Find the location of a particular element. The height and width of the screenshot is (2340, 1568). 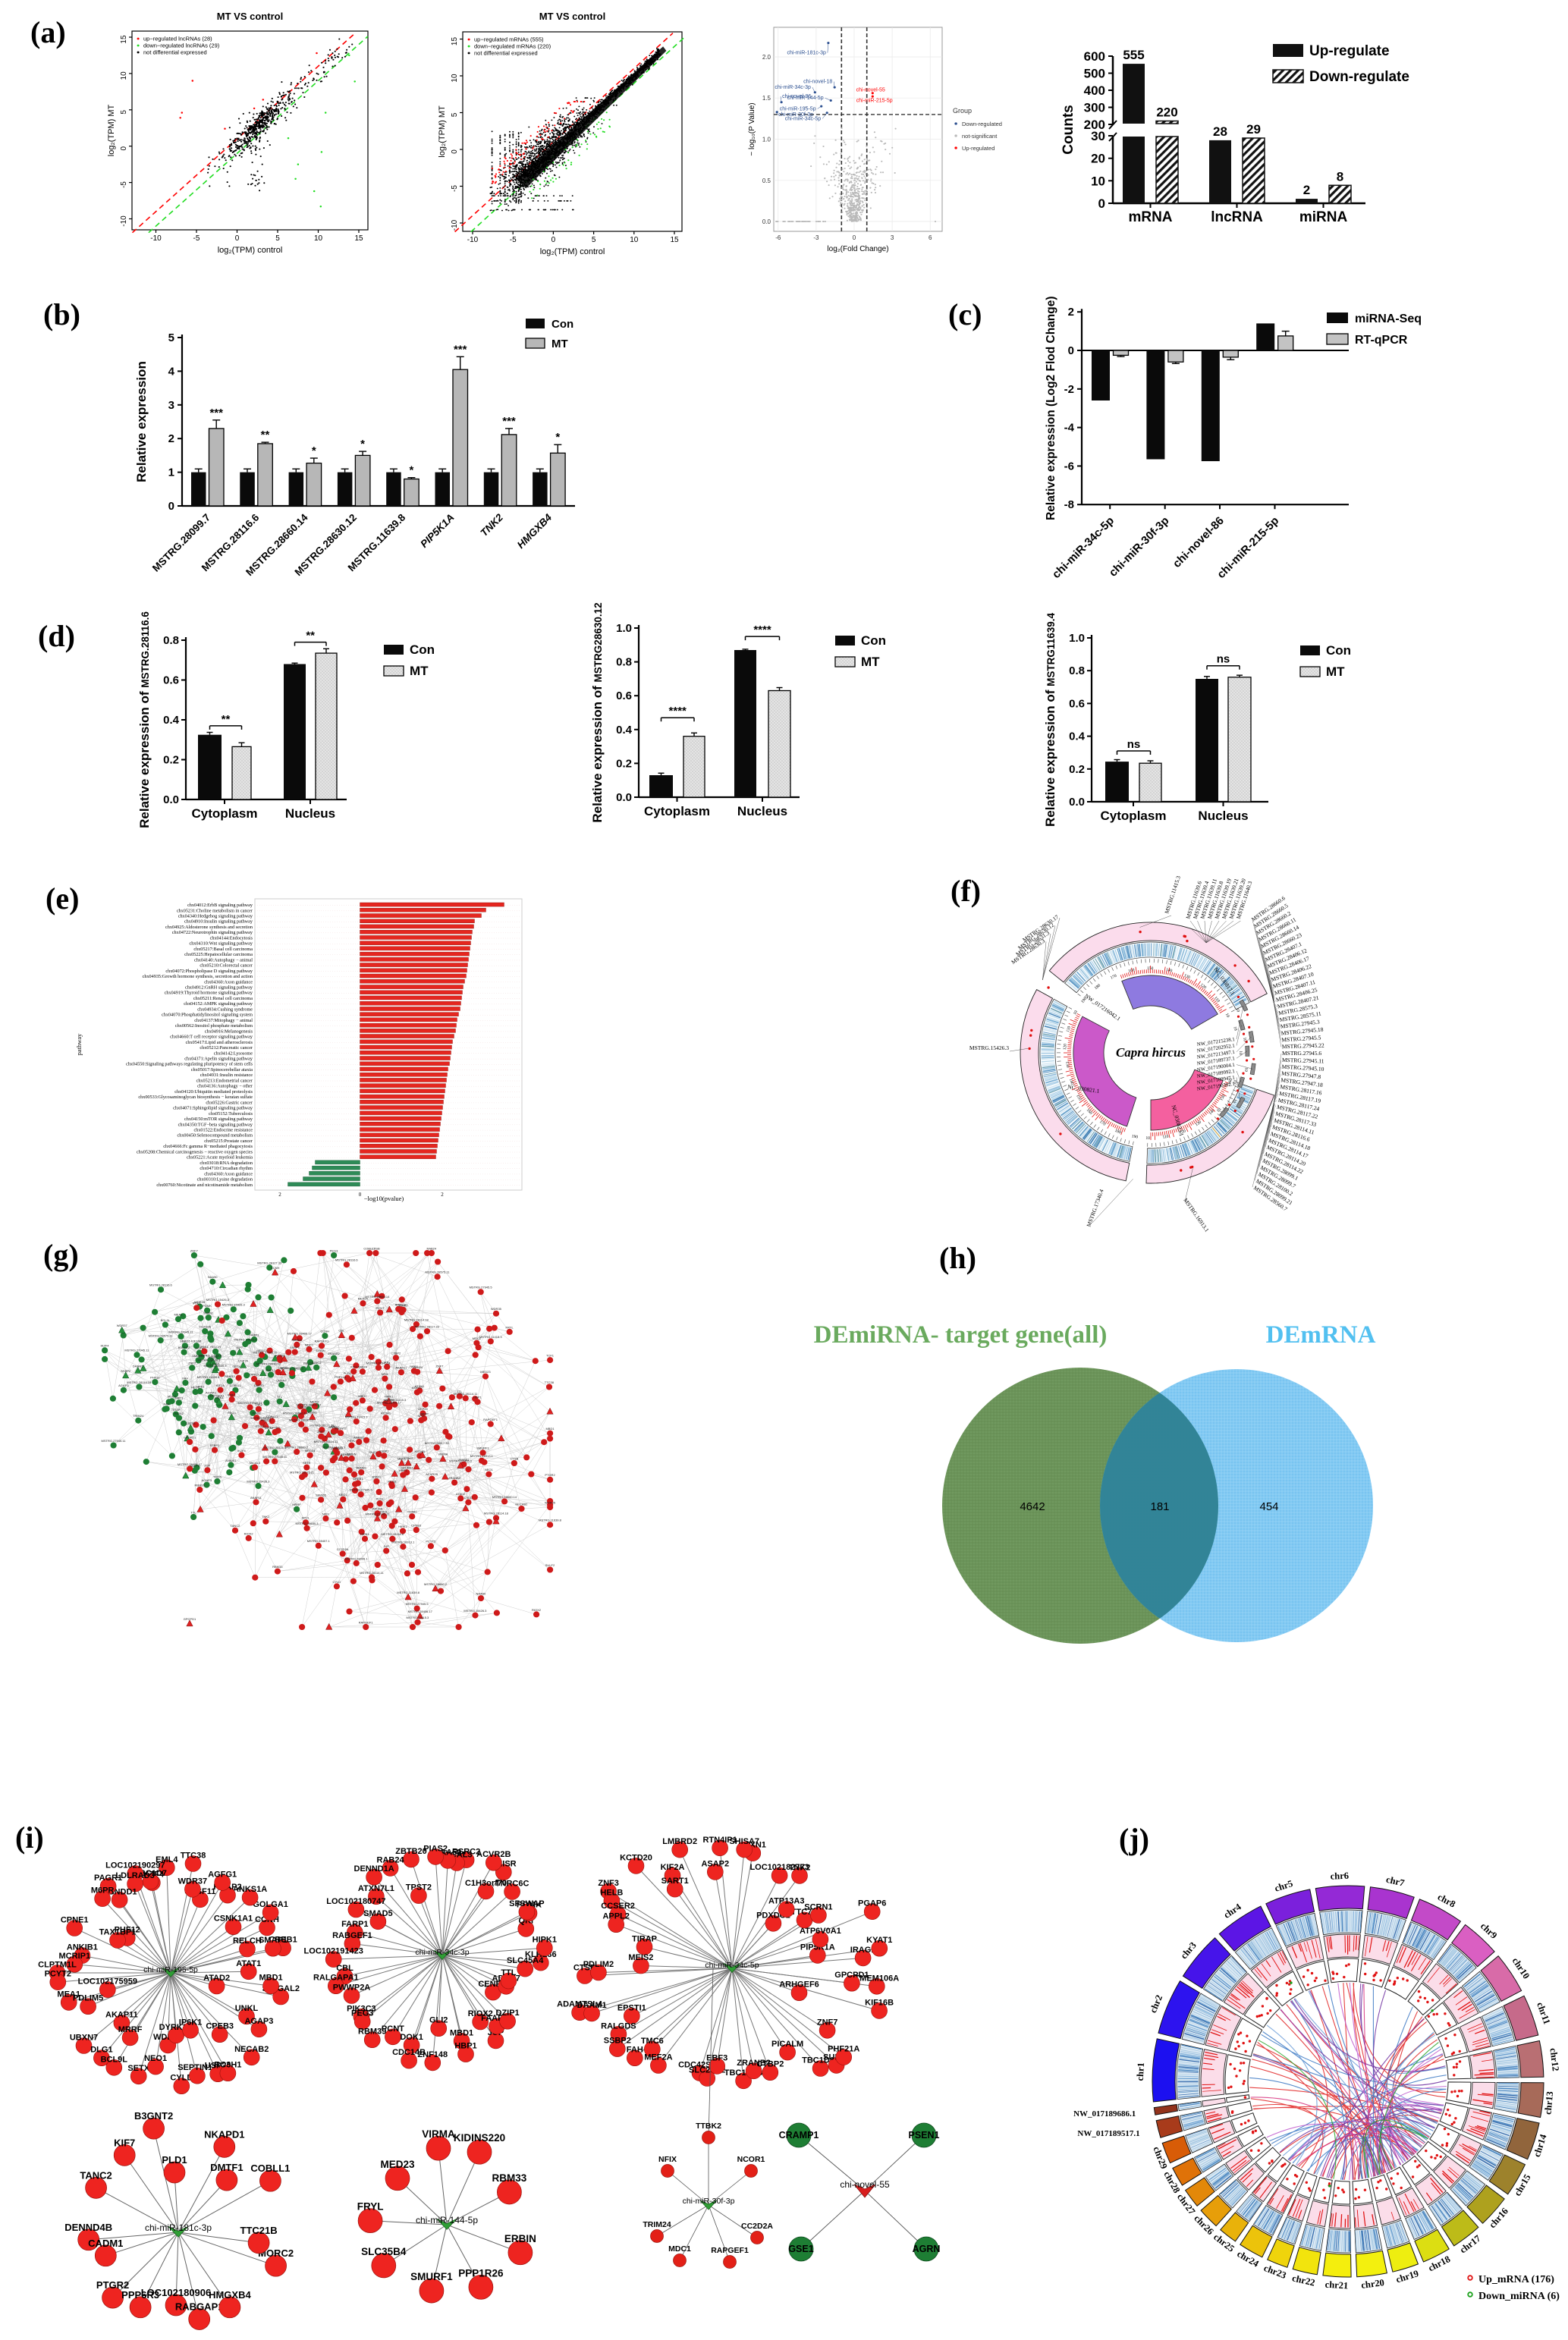

svg-text: MSTRG.16913.1 is located at coordinates (403, 1542).